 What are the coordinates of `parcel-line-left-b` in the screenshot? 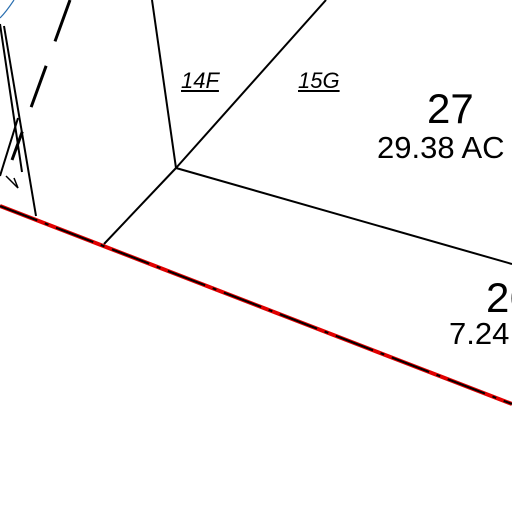 It's located at (20, 121).